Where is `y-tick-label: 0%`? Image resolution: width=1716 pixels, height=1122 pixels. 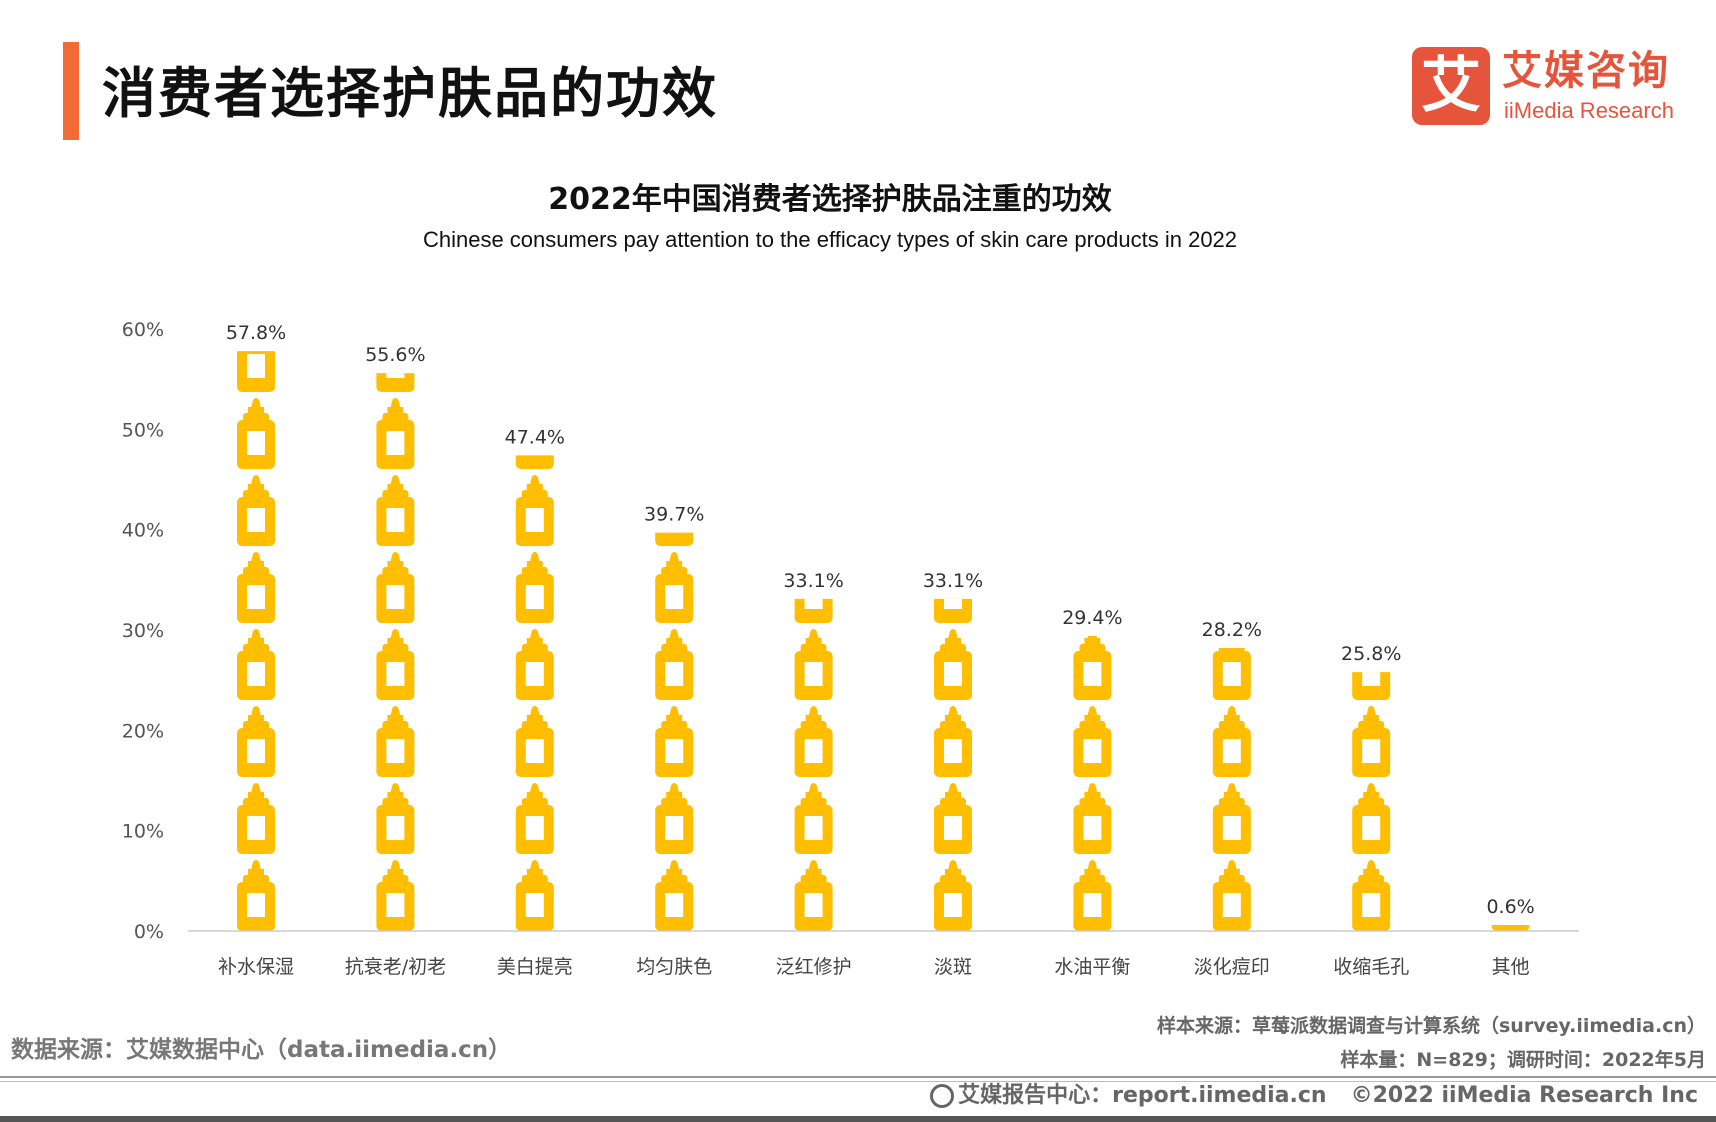
y-tick-label: 0% is located at coordinates (149, 932).